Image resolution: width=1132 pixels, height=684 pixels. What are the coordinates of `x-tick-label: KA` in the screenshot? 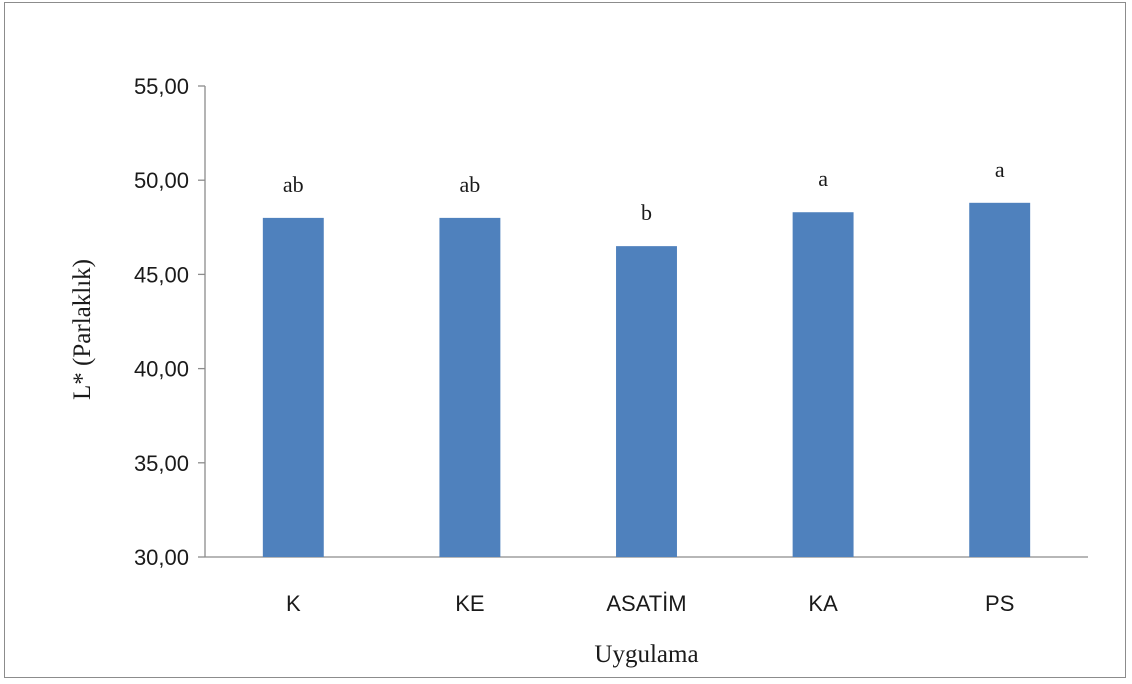 It's located at (823, 603).